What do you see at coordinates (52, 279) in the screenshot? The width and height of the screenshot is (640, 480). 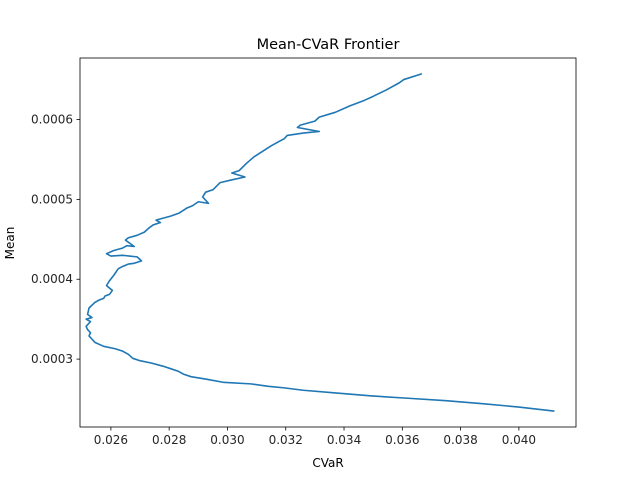 I see `y-tick-label: 0.0004` at bounding box center [52, 279].